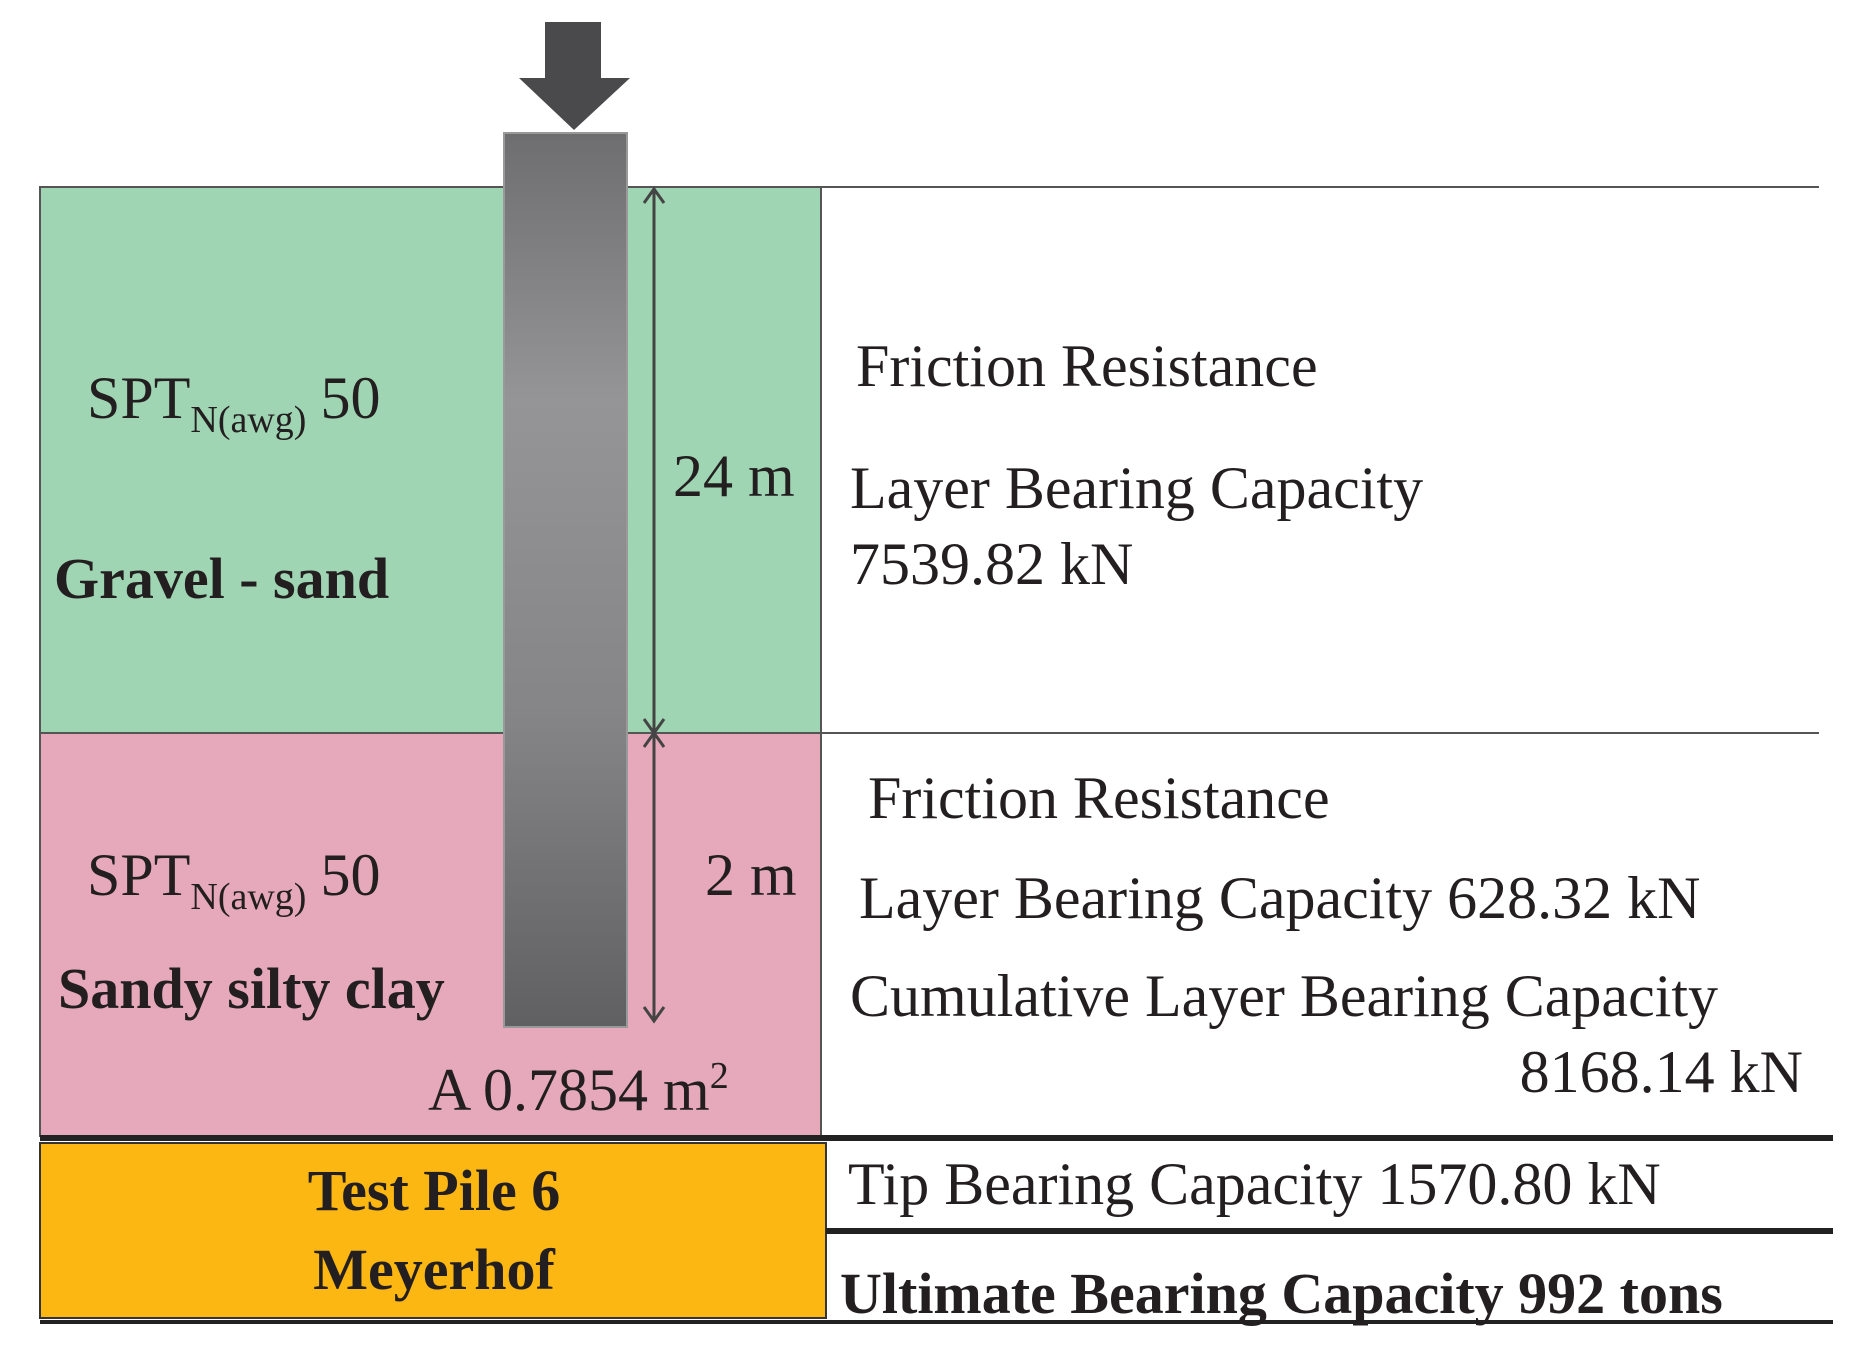  I want to click on area: A 0.7854 m2, so click(578, 1089).